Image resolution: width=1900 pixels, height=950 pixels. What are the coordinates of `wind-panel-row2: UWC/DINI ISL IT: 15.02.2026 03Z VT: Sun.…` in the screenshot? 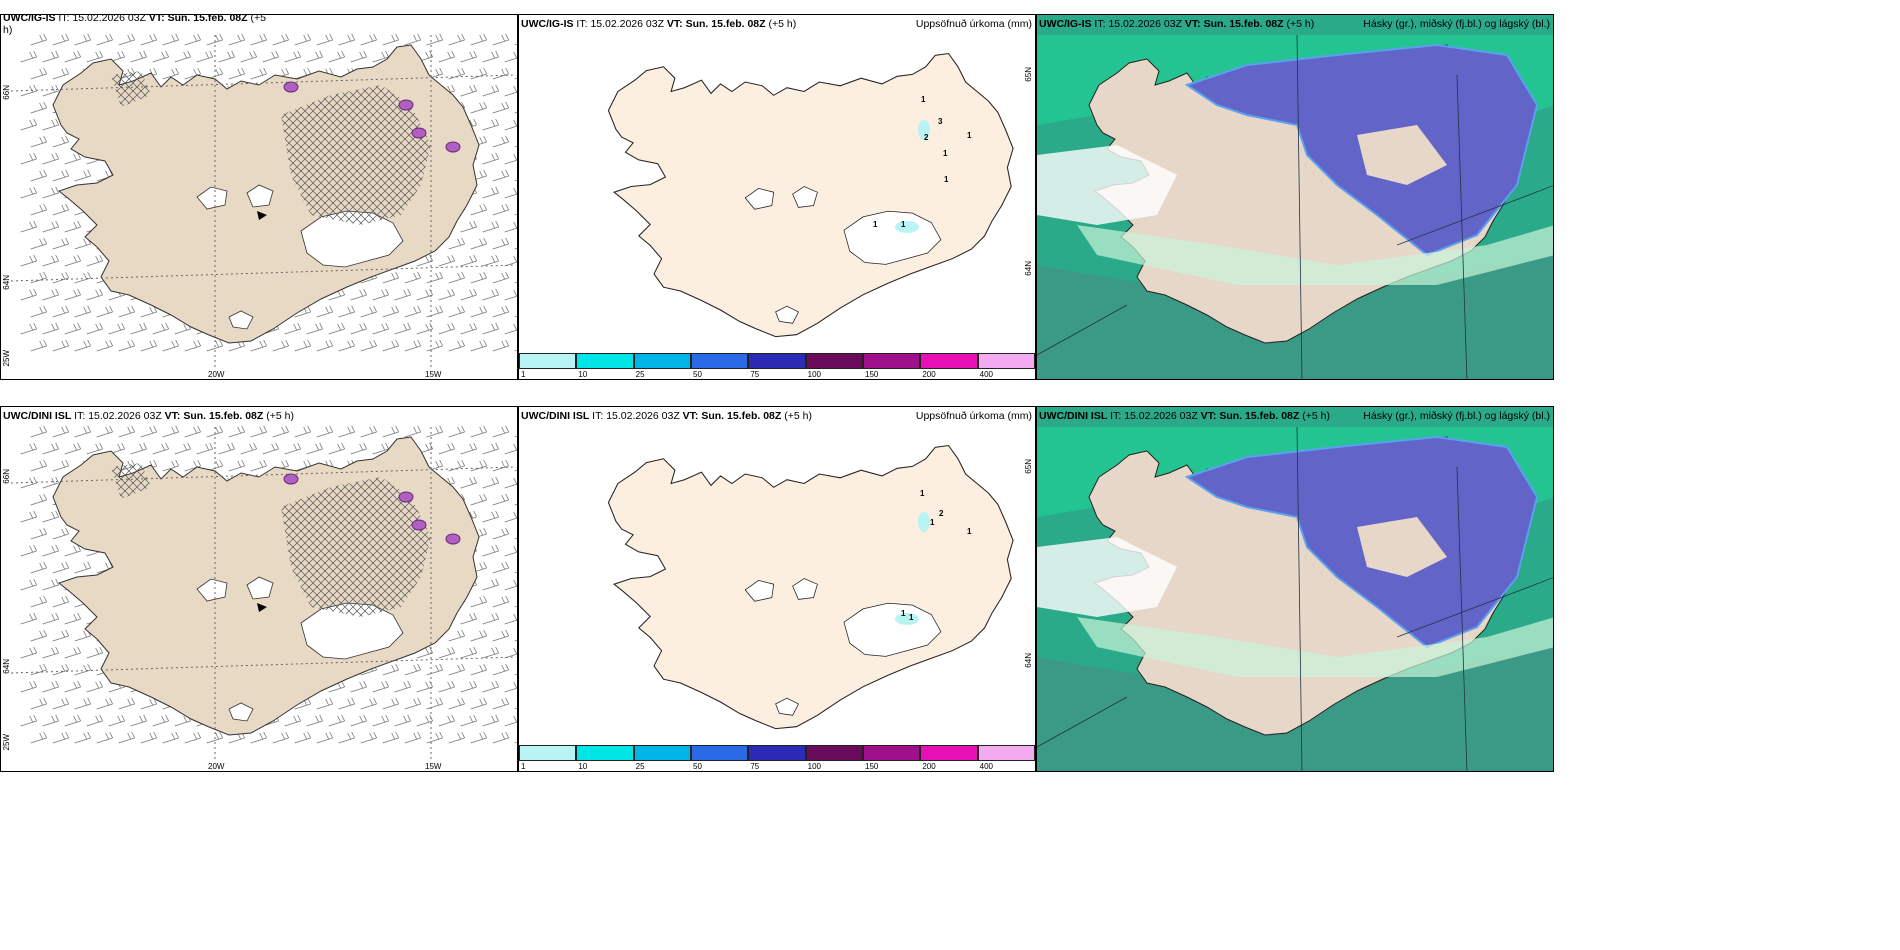 It's located at (259, 589).